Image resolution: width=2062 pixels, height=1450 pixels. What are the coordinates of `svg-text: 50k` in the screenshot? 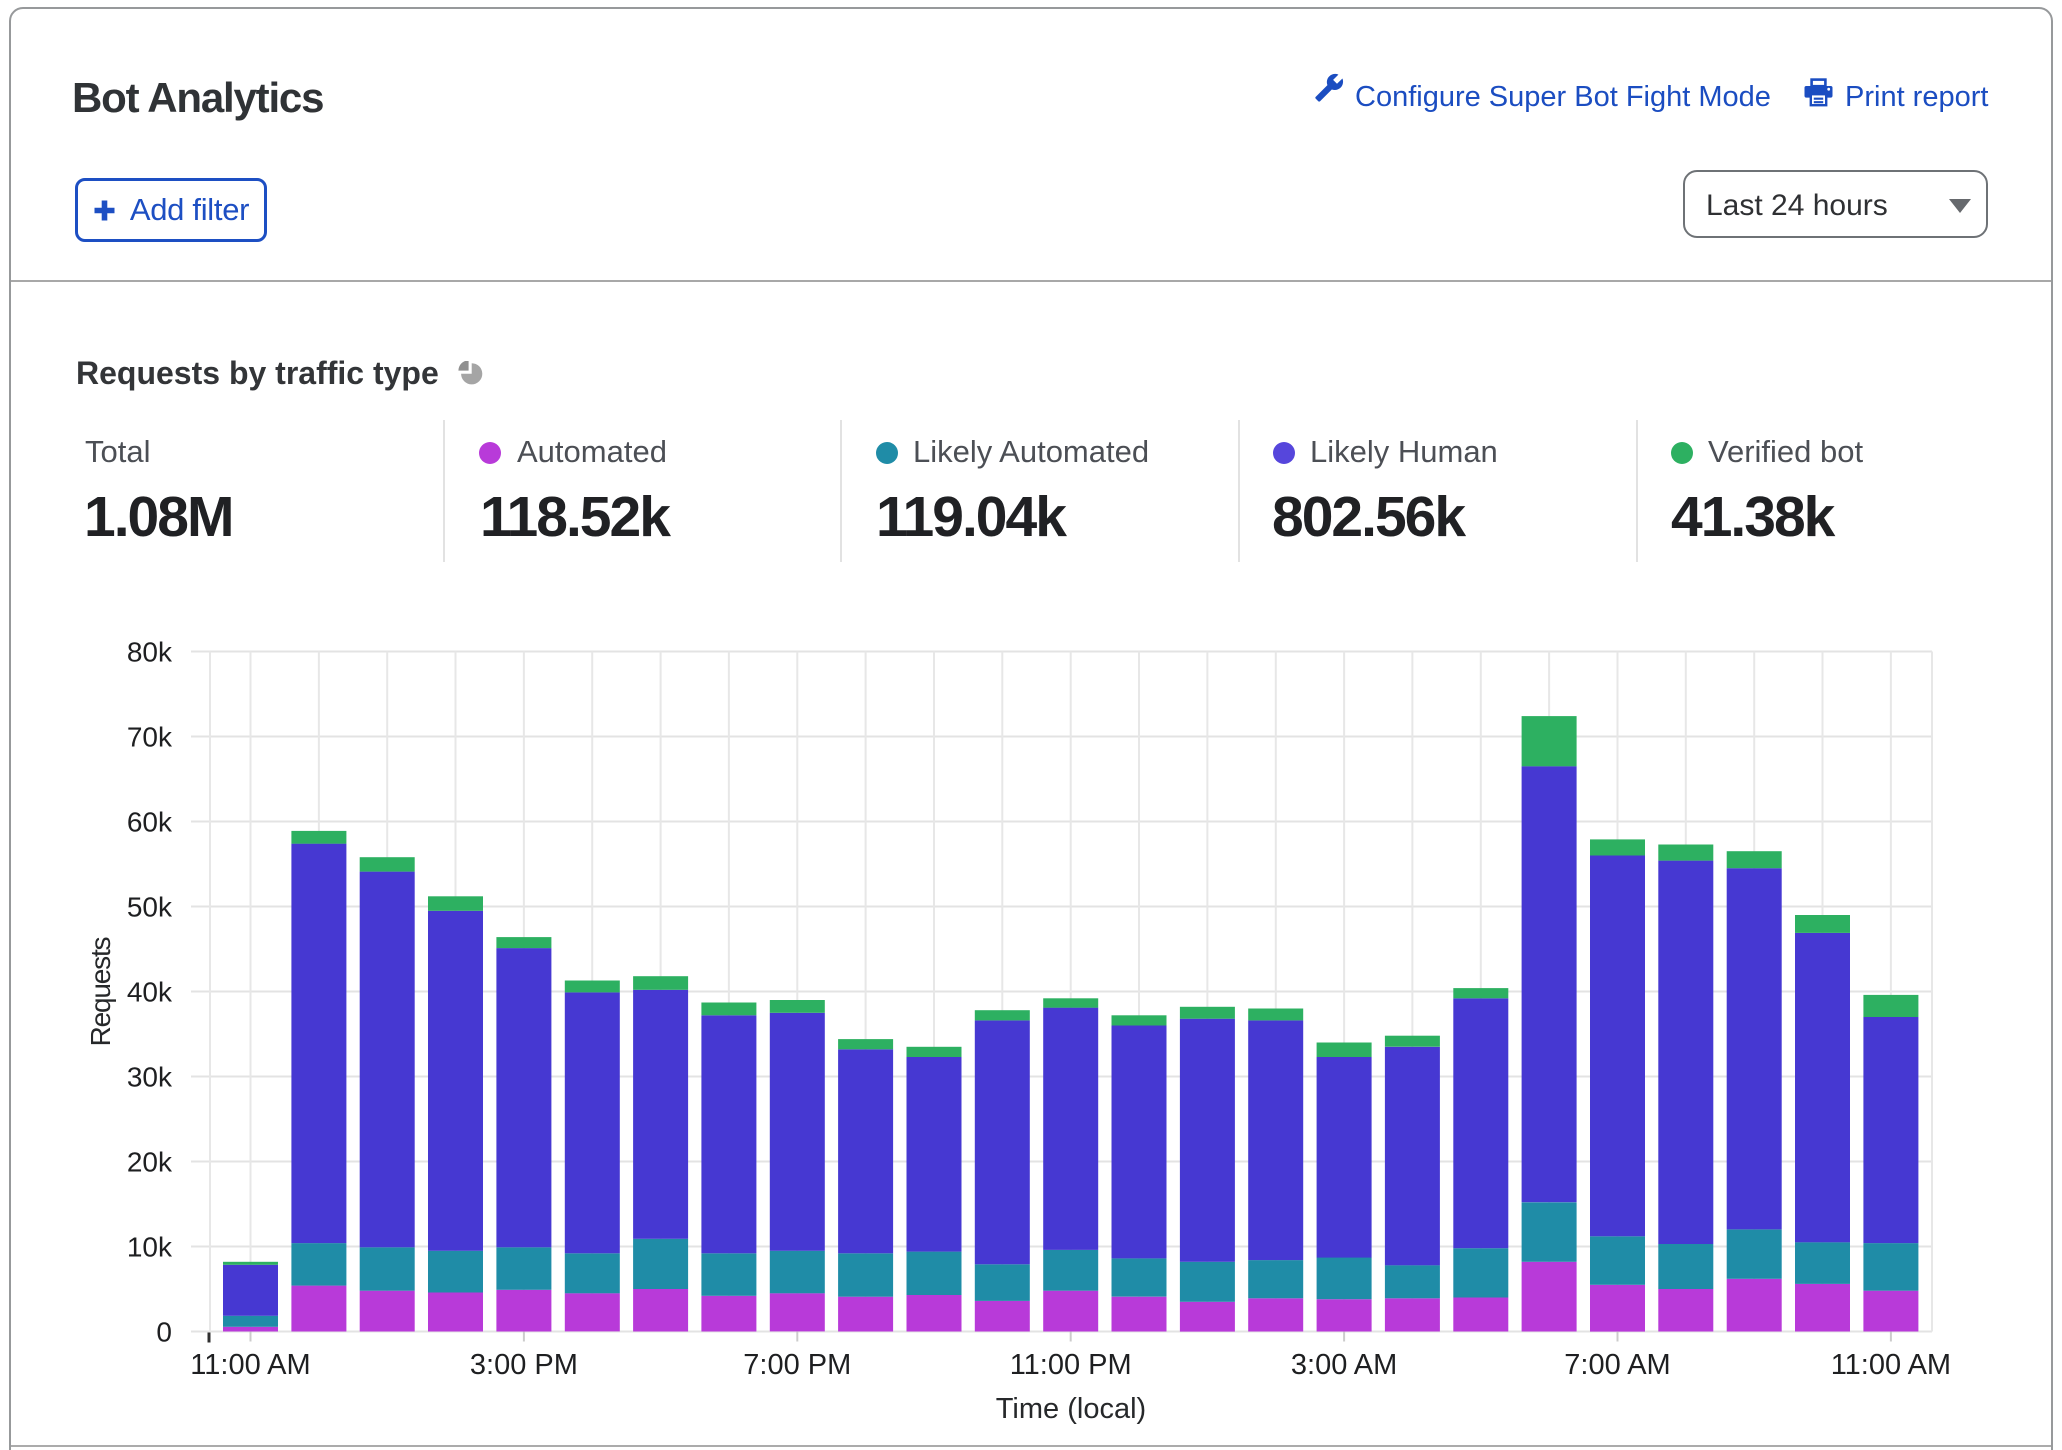 It's located at (150, 907).